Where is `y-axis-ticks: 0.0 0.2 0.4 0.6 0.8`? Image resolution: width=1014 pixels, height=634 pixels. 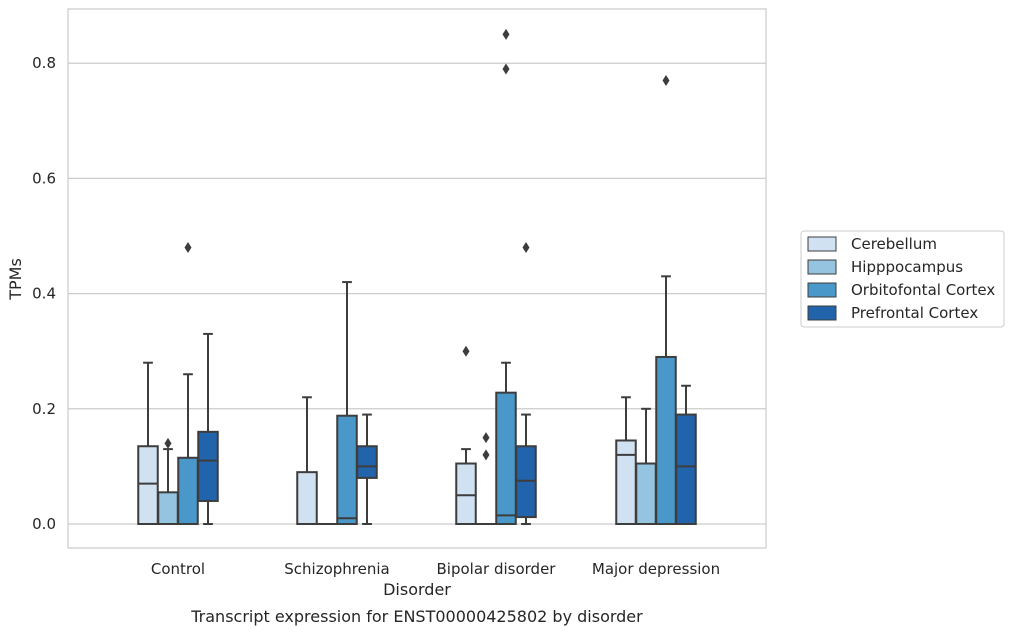 y-axis-ticks: 0.0 0.2 0.4 0.6 0.8 is located at coordinates (44, 293).